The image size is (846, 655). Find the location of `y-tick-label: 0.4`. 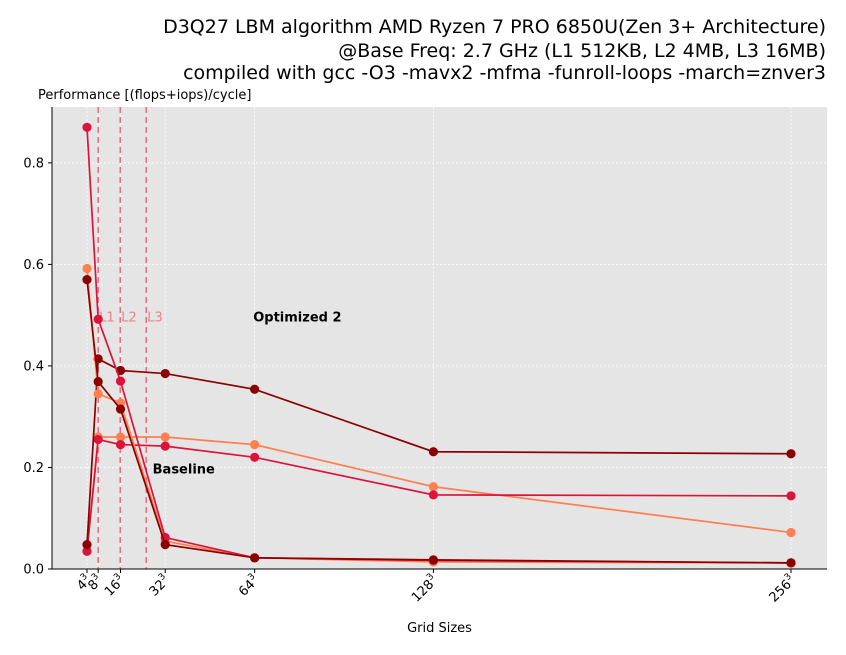

y-tick-label: 0.4 is located at coordinates (33, 366).